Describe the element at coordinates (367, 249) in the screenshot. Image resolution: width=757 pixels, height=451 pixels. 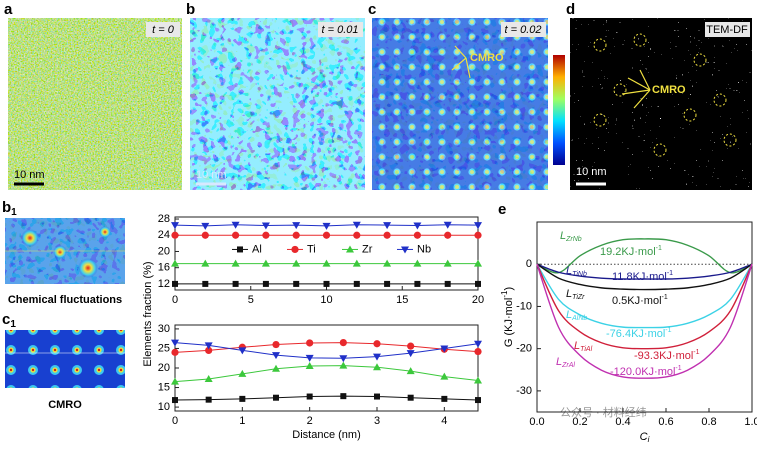
I see `legend-label: Zr` at that location.